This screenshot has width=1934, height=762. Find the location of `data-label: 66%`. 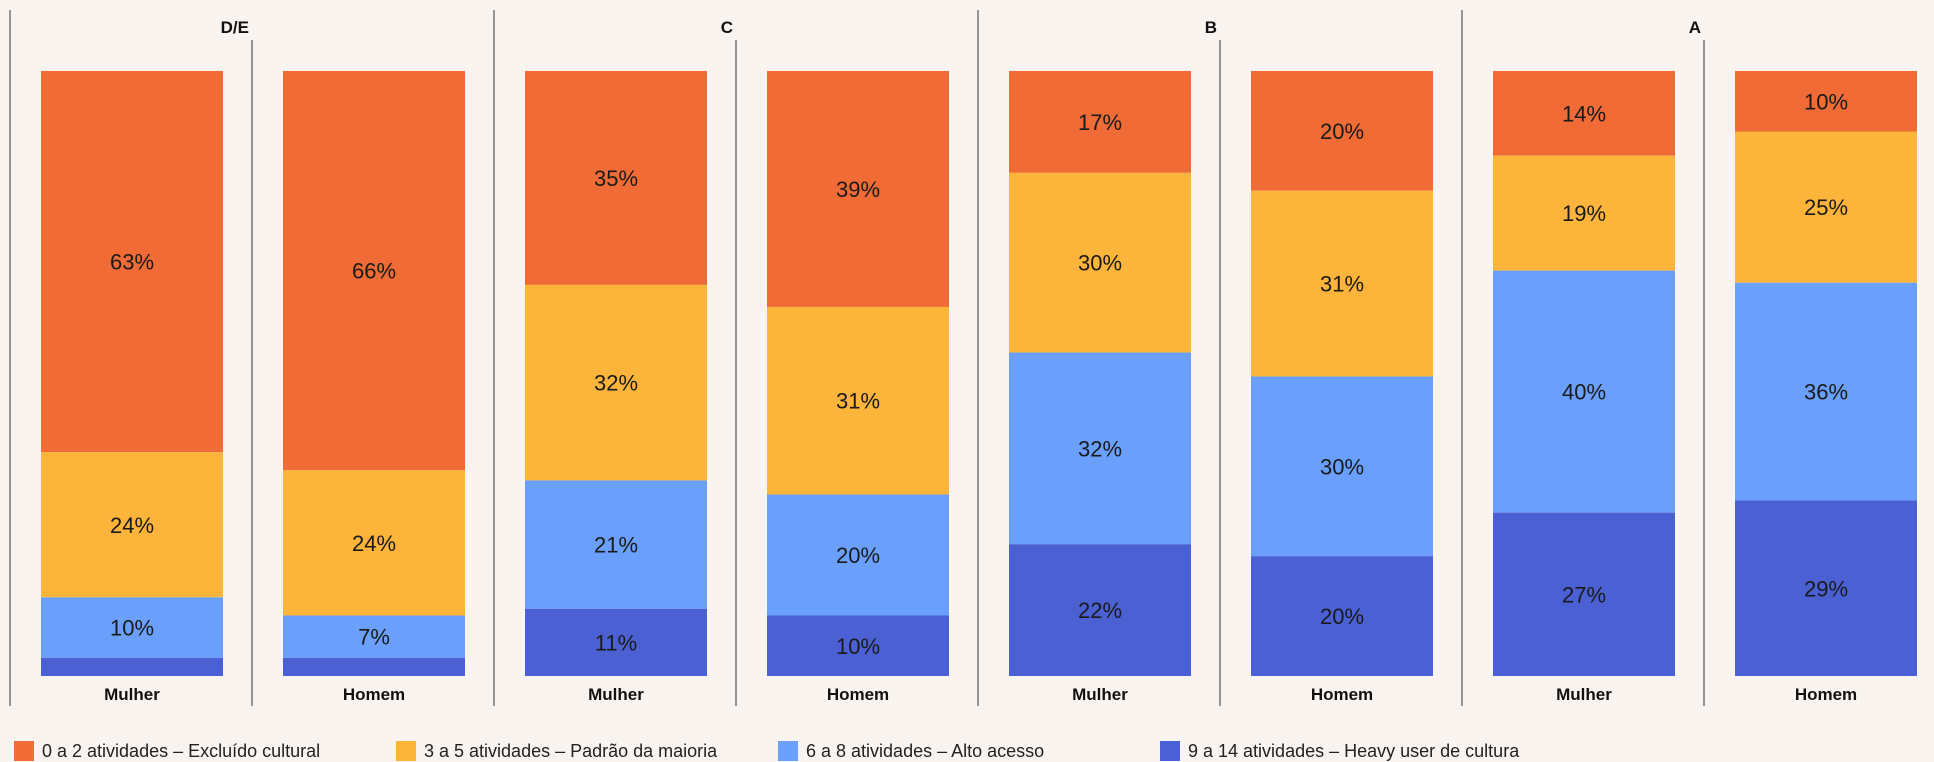

data-label: 66% is located at coordinates (374, 271).